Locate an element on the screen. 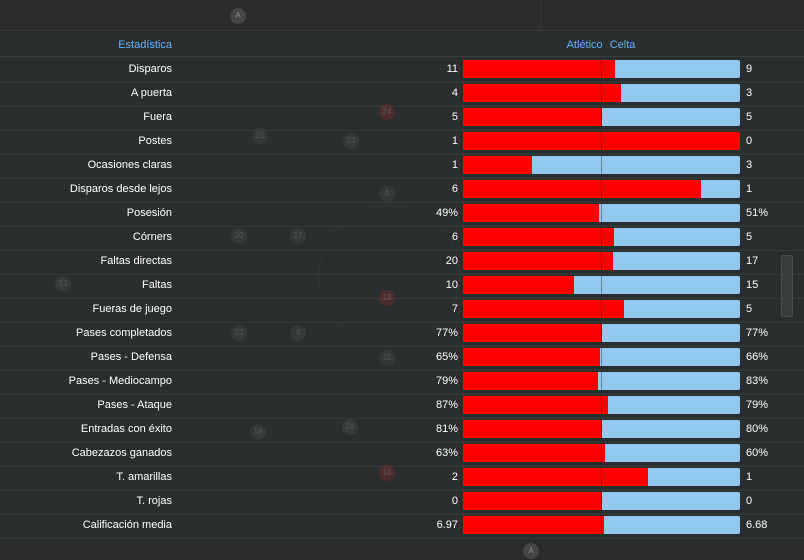  stats-header: Estadística Atlético Celta is located at coordinates (402, 45).